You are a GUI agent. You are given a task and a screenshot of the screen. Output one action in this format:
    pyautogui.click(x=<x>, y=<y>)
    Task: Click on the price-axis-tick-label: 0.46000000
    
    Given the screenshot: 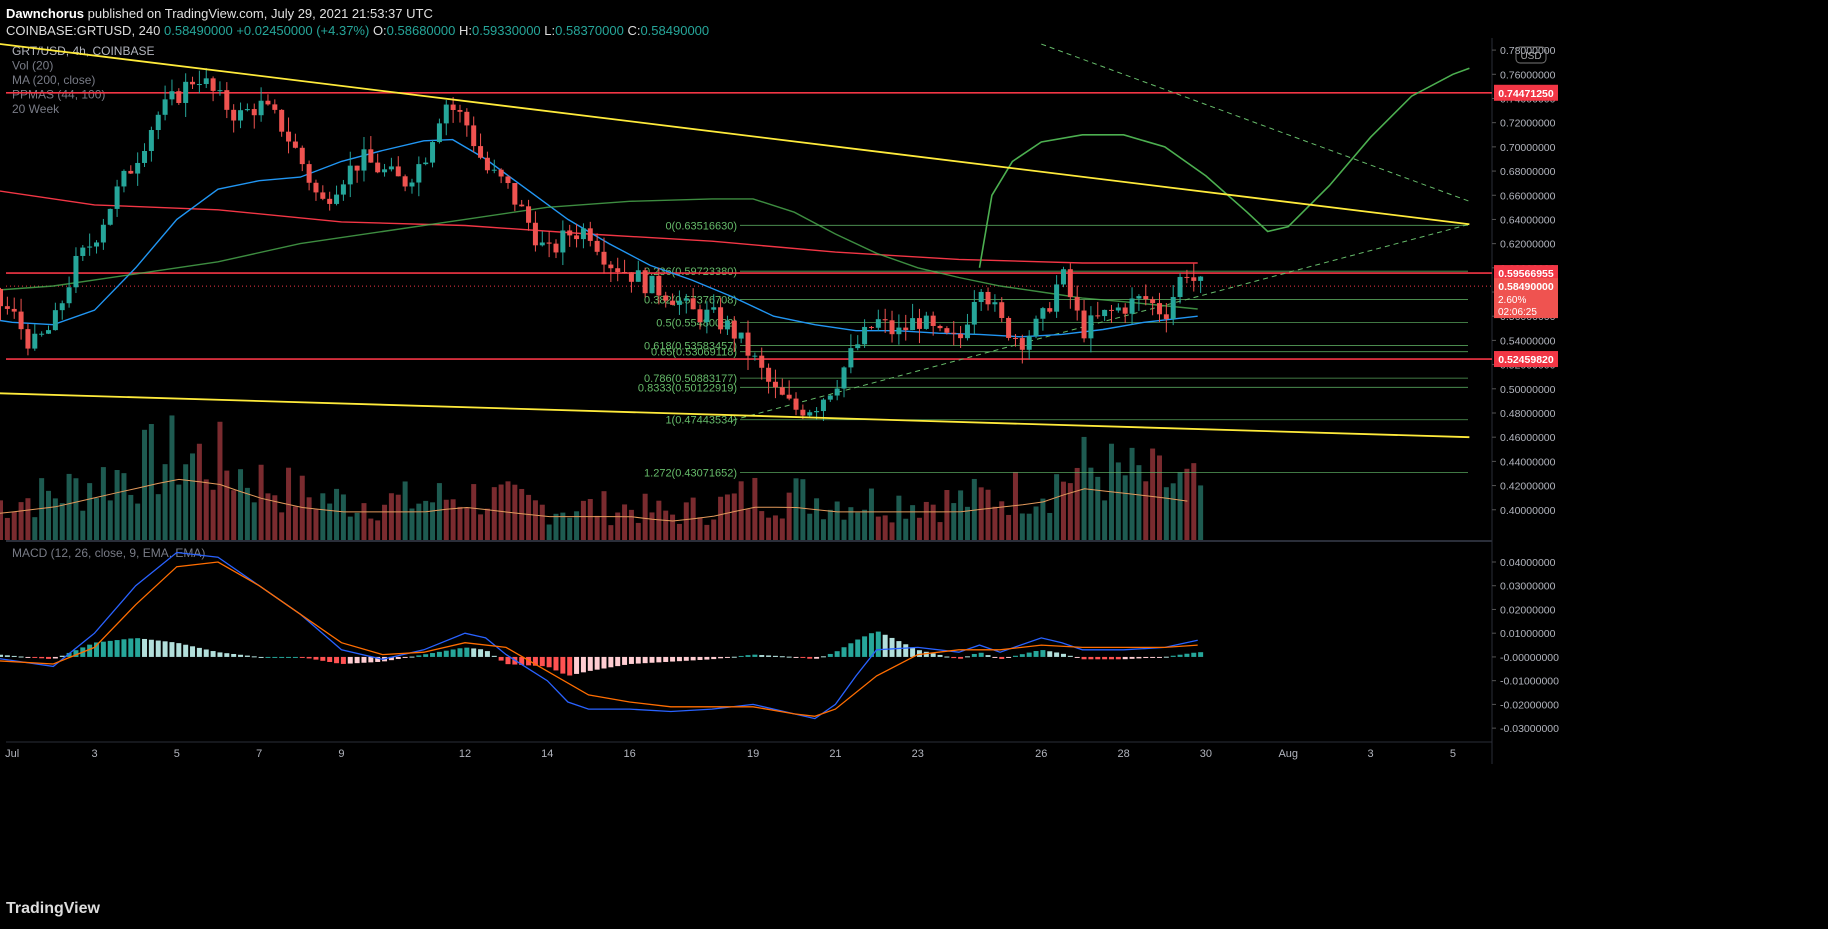 What is the action you would take?
    pyautogui.click(x=1528, y=438)
    